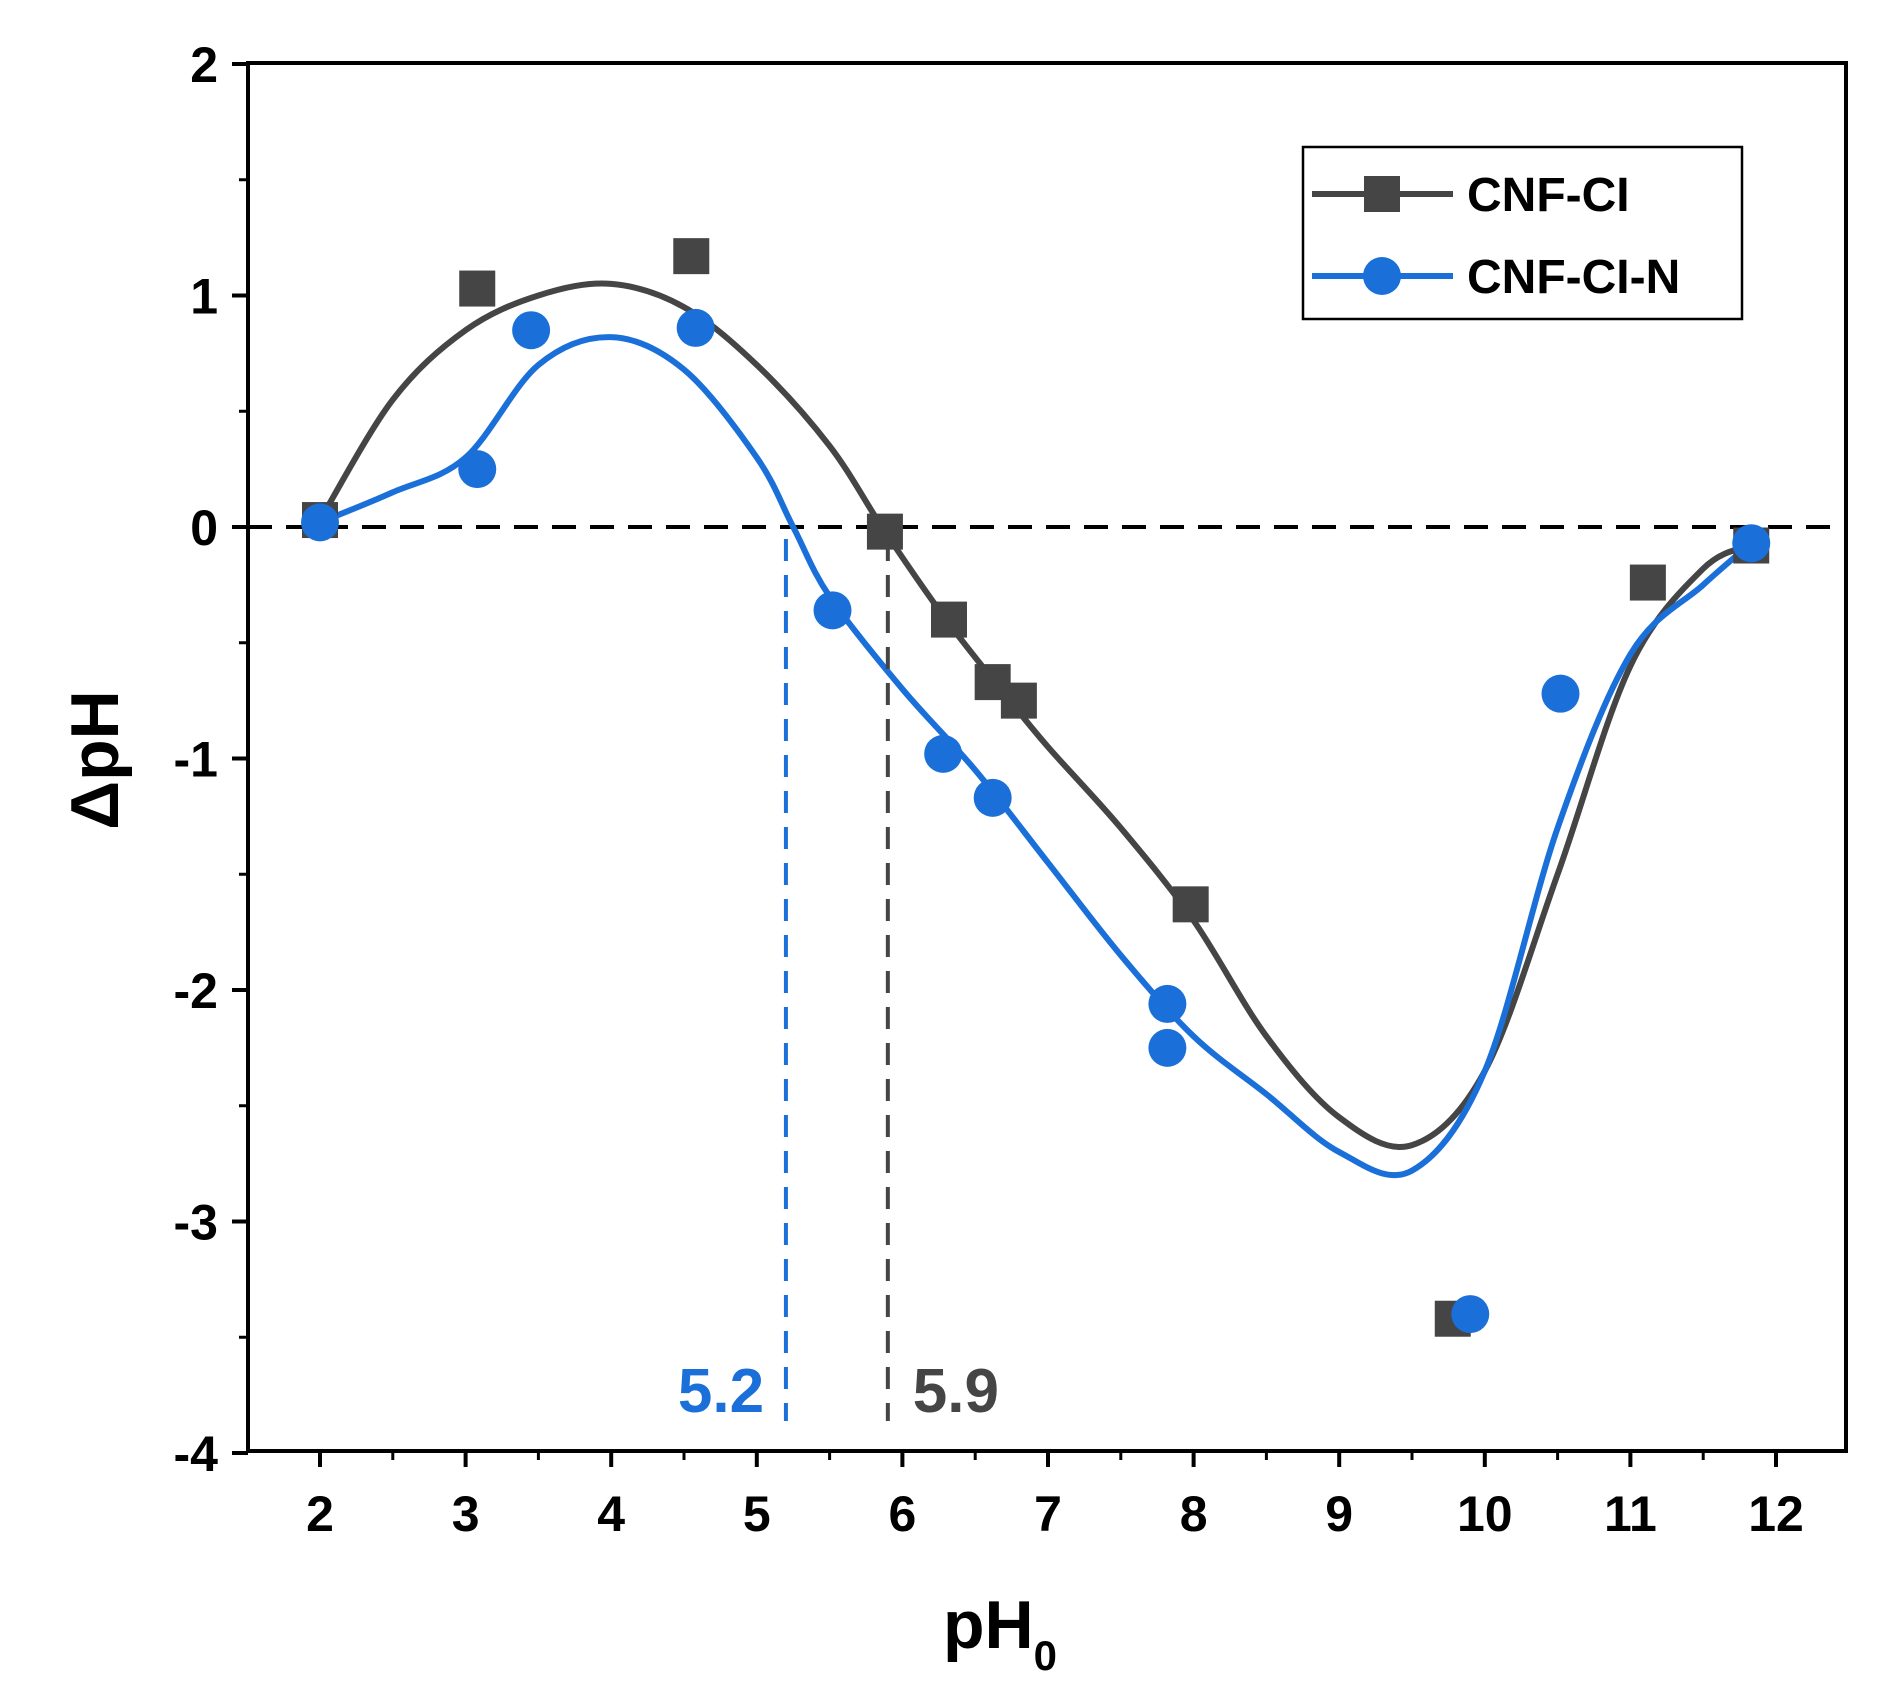 The height and width of the screenshot is (1701, 1877). Describe the element at coordinates (196, 1223) in the screenshot. I see `y-tick-label: -3` at that location.